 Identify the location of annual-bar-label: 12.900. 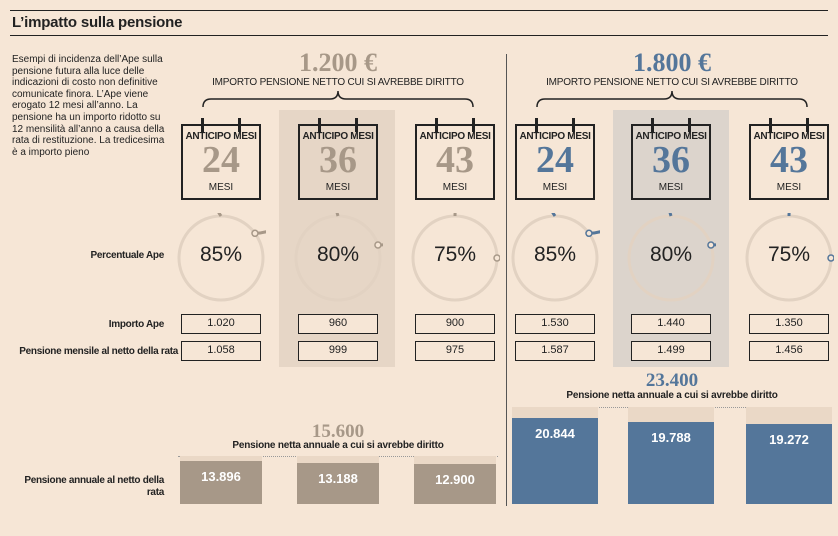
(455, 480).